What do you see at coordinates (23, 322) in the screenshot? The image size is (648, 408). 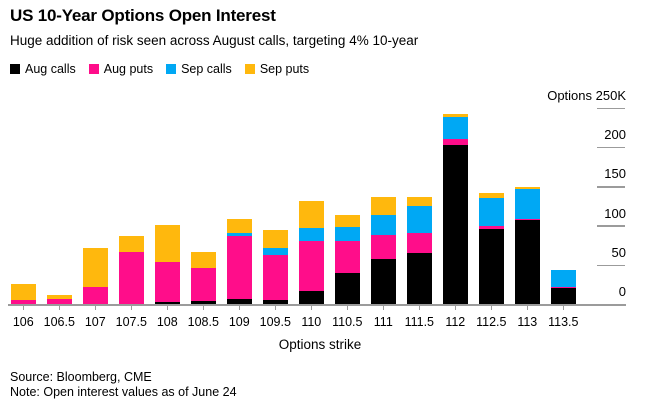 I see `x-tick-label: 106` at bounding box center [23, 322].